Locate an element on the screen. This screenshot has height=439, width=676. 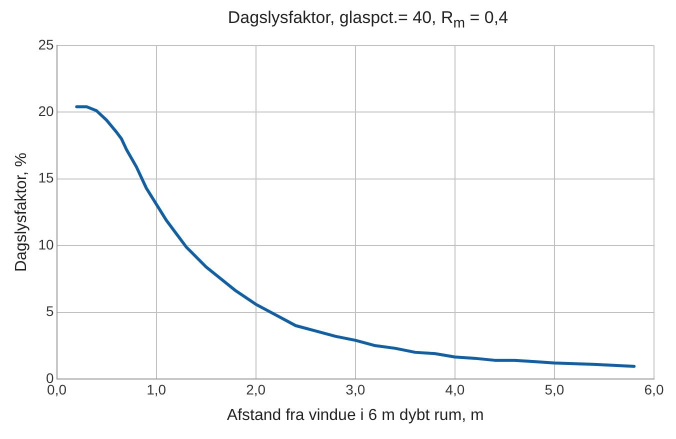
x-tick-label: 4,0 is located at coordinates (455, 389).